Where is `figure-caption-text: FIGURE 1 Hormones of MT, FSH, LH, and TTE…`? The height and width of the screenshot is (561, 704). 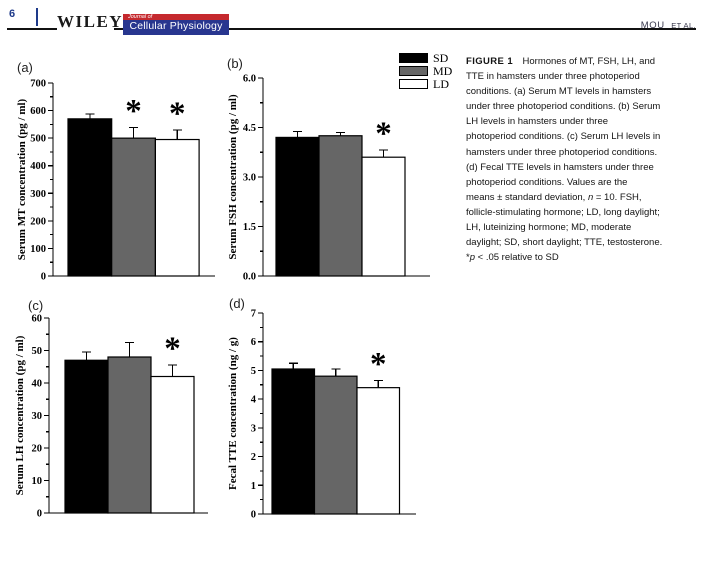
figure-caption-text: FIGURE 1 Hormones of MT, FSH, LH, and TTE… is located at coordinates (585, 159).